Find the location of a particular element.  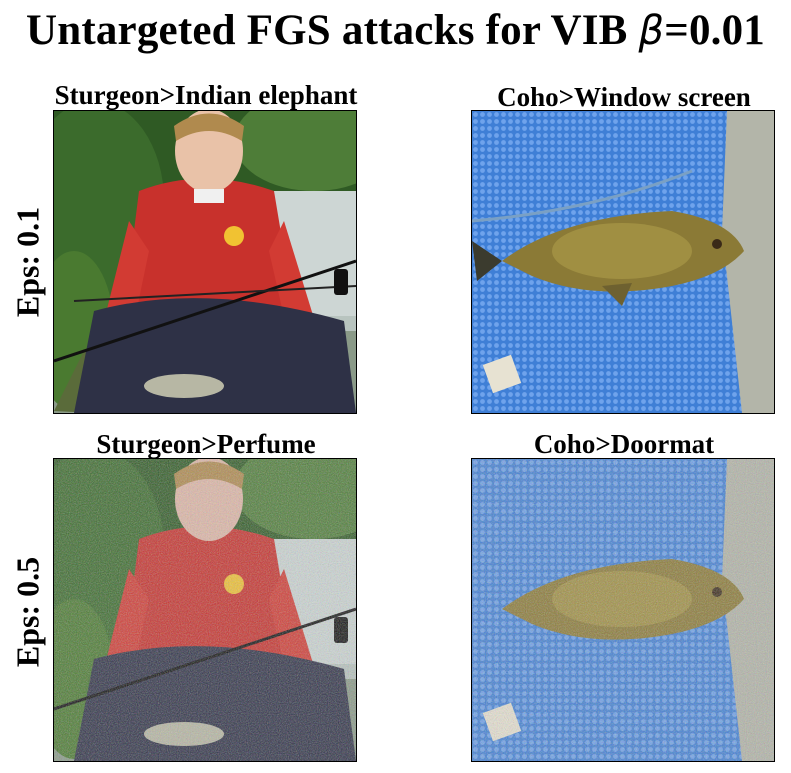

figure-title: Untargeted FGS attacks for VIB β=0.01 is located at coordinates (395, 30).